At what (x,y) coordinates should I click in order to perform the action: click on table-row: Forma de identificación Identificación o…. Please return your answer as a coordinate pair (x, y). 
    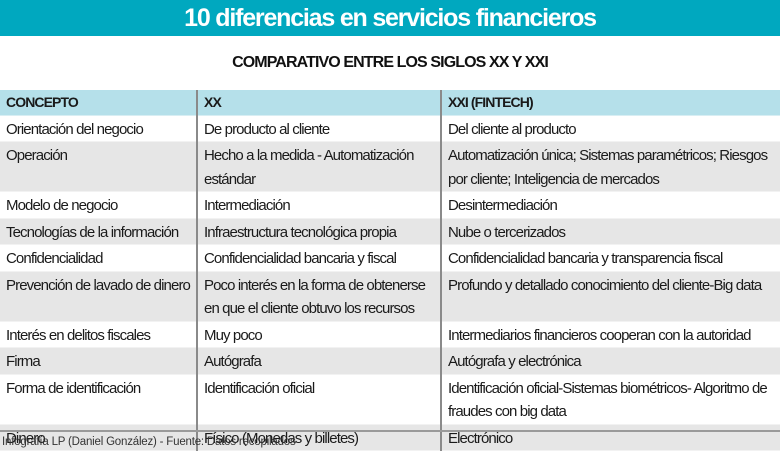
    Looking at the image, I should click on (390, 399).